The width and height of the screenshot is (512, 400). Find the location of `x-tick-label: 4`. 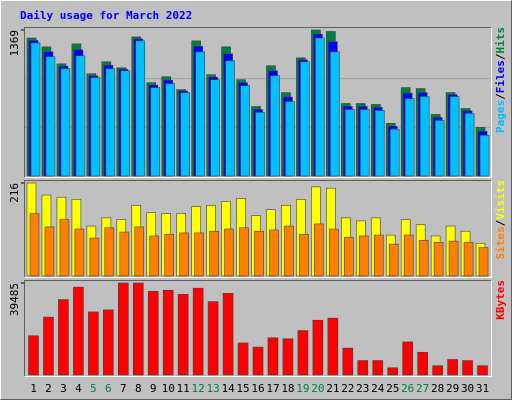

x-tick-label: 4 is located at coordinates (78, 388).